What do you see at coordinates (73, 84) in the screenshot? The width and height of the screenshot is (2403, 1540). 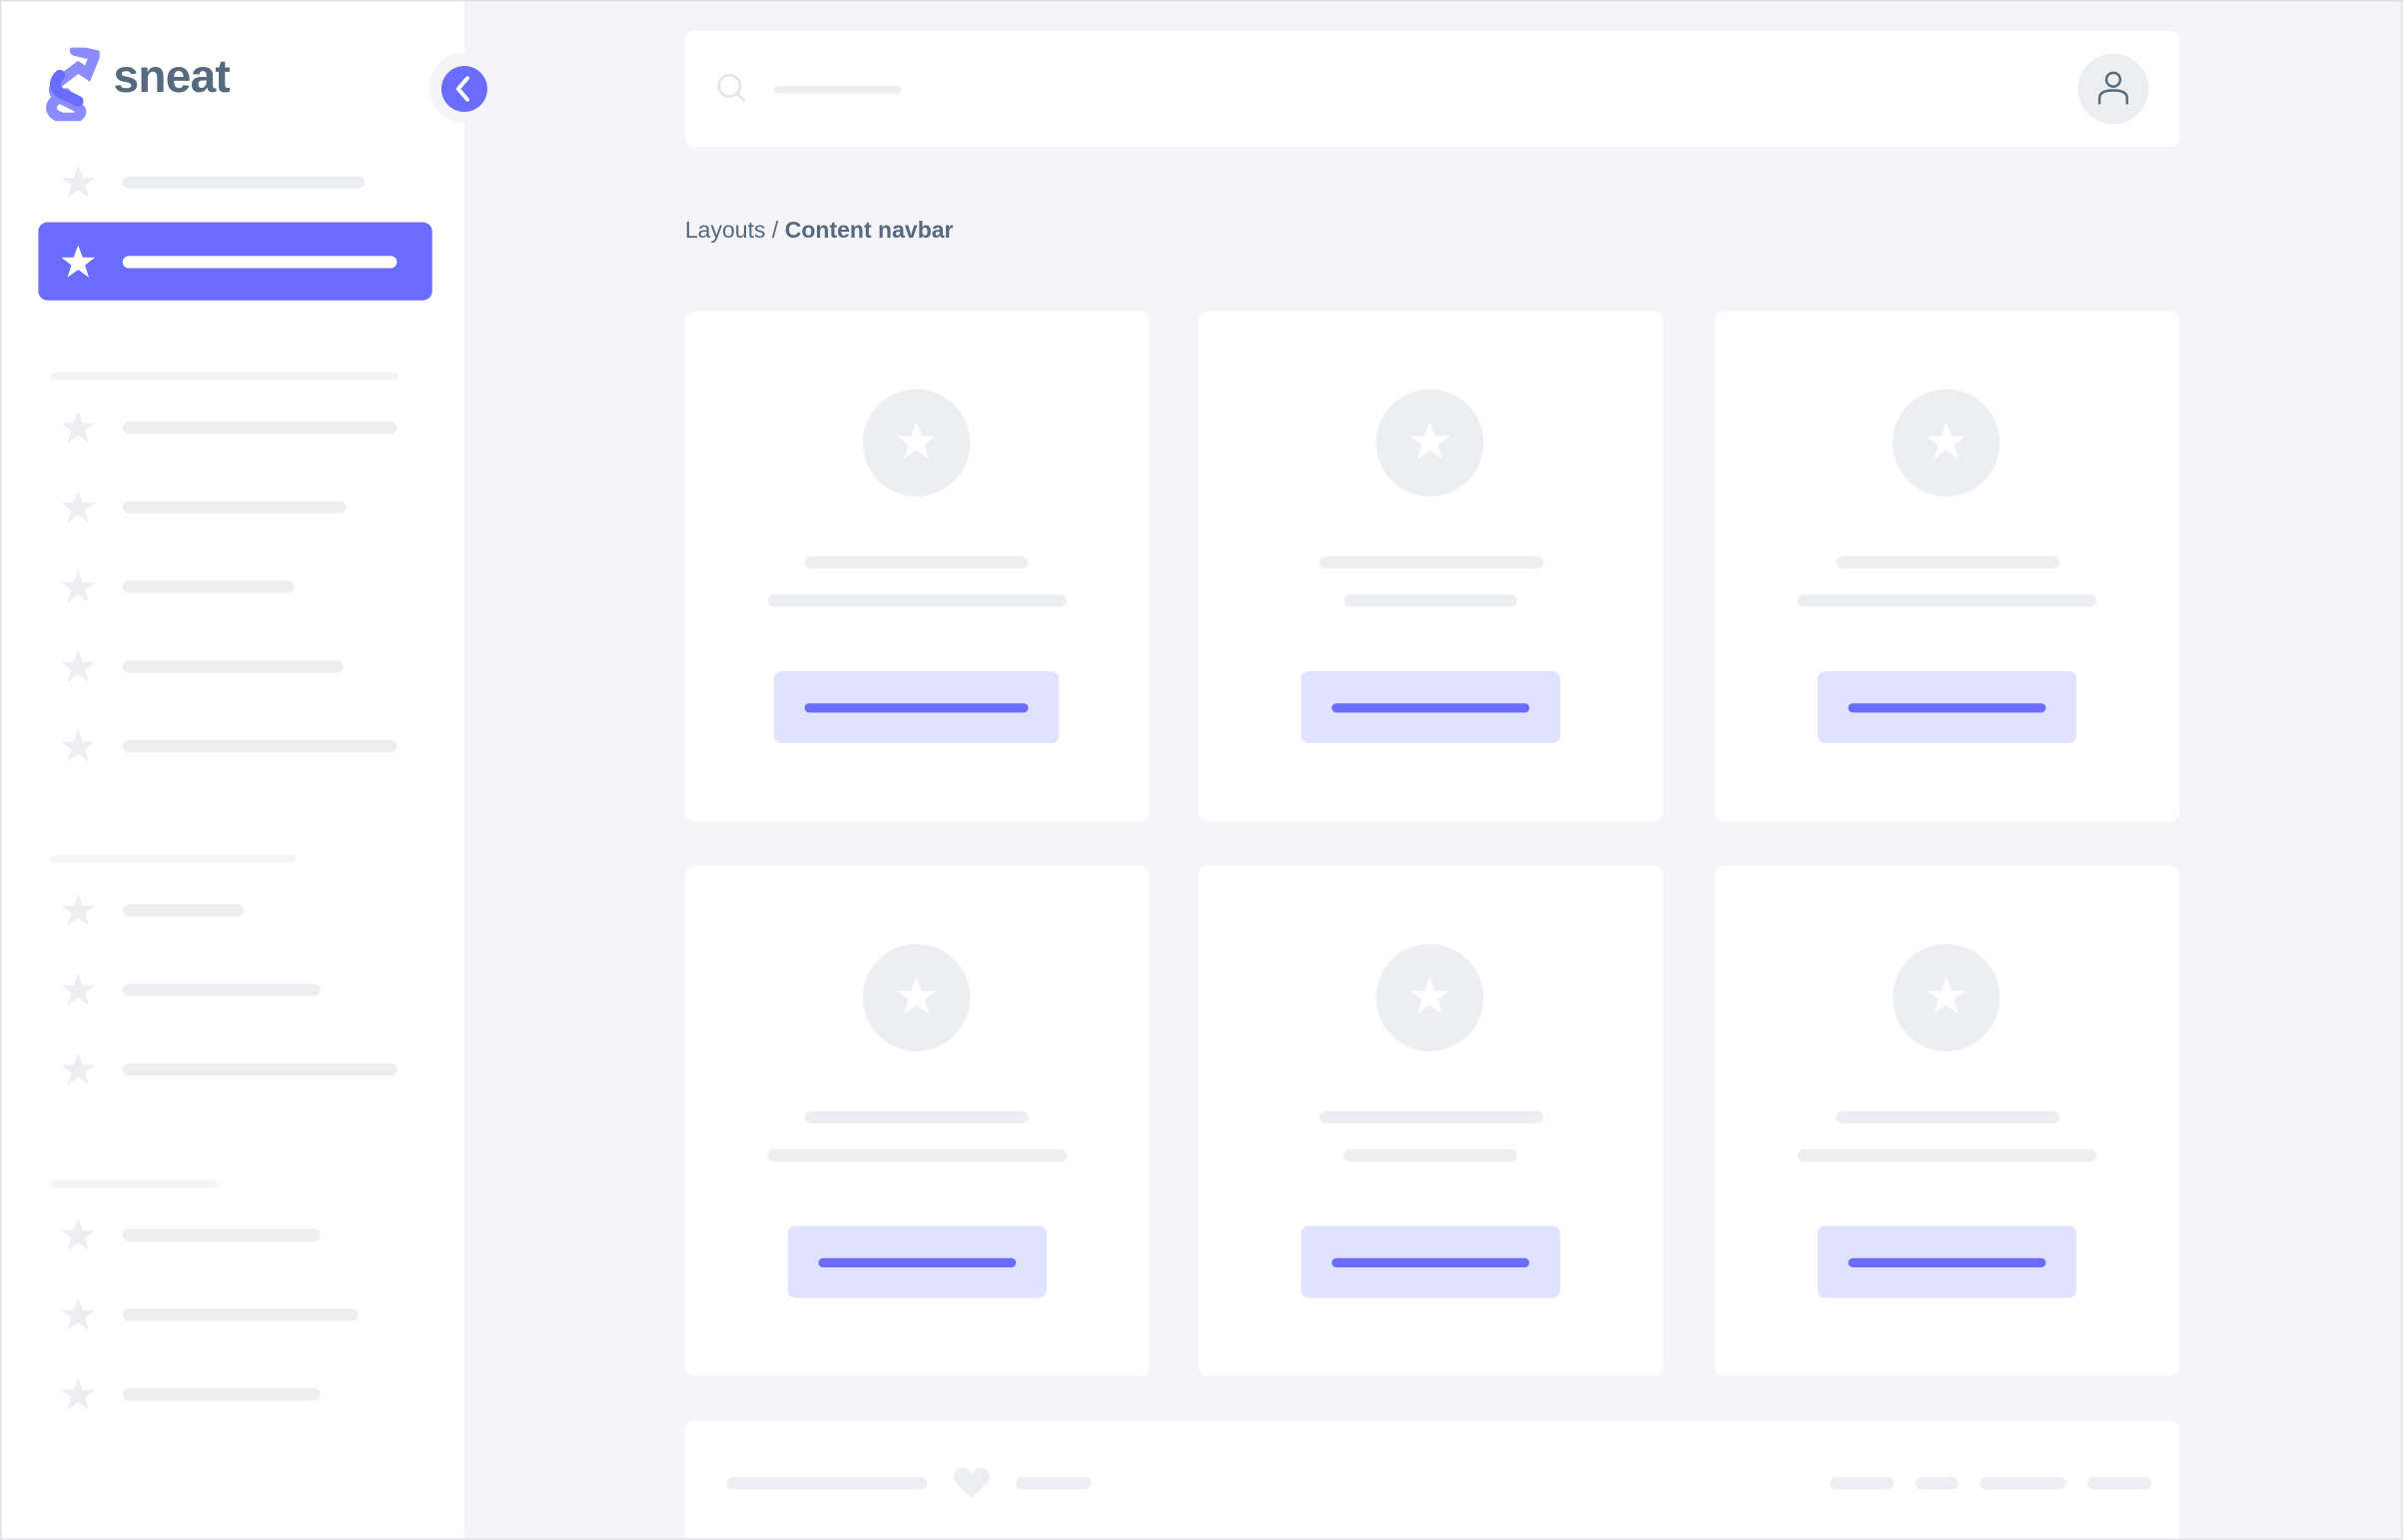 I see `sneat-logo-icon` at bounding box center [73, 84].